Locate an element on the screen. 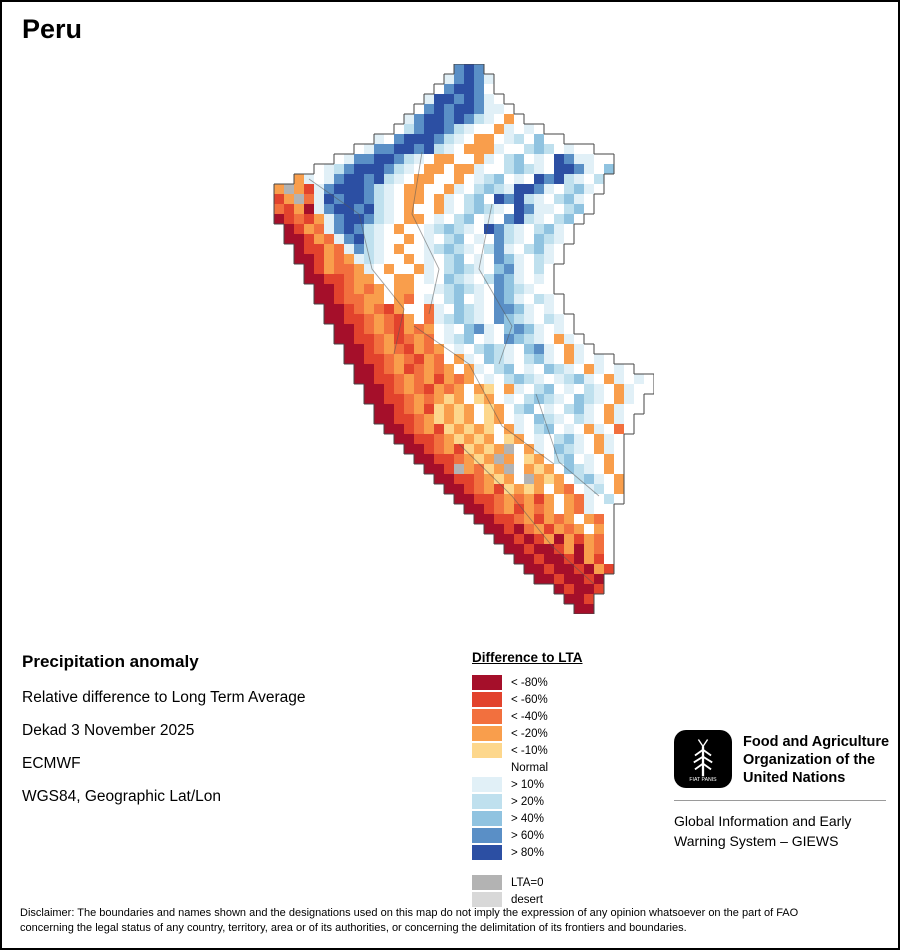  legend-label: < -40% is located at coordinates (529, 716).